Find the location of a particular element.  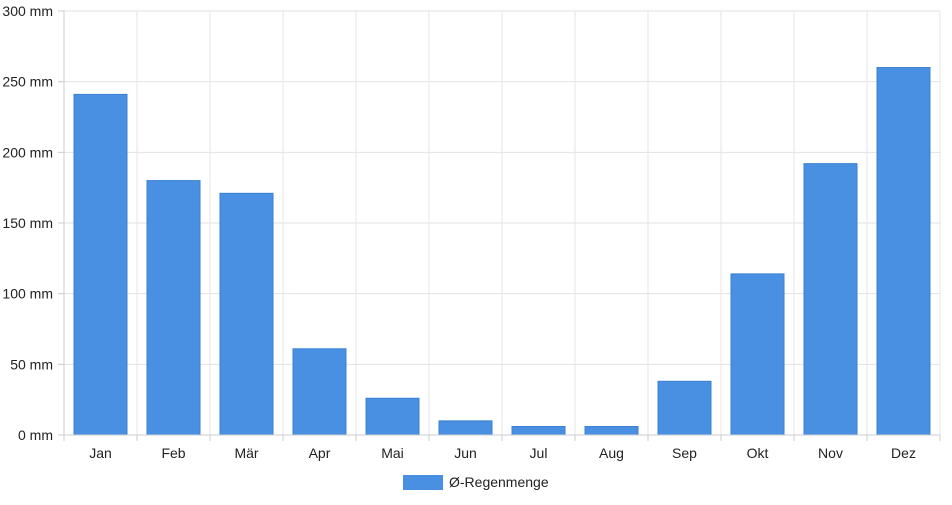

legend: Ø-Regenmenge is located at coordinates (476, 482).